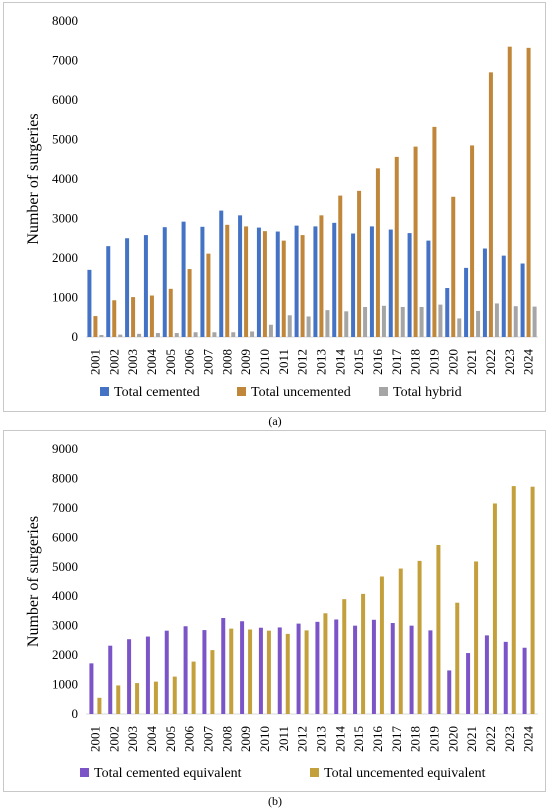  What do you see at coordinates (359, 263) in the screenshot?
I see `bar-total-uncemented-2015` at bounding box center [359, 263].